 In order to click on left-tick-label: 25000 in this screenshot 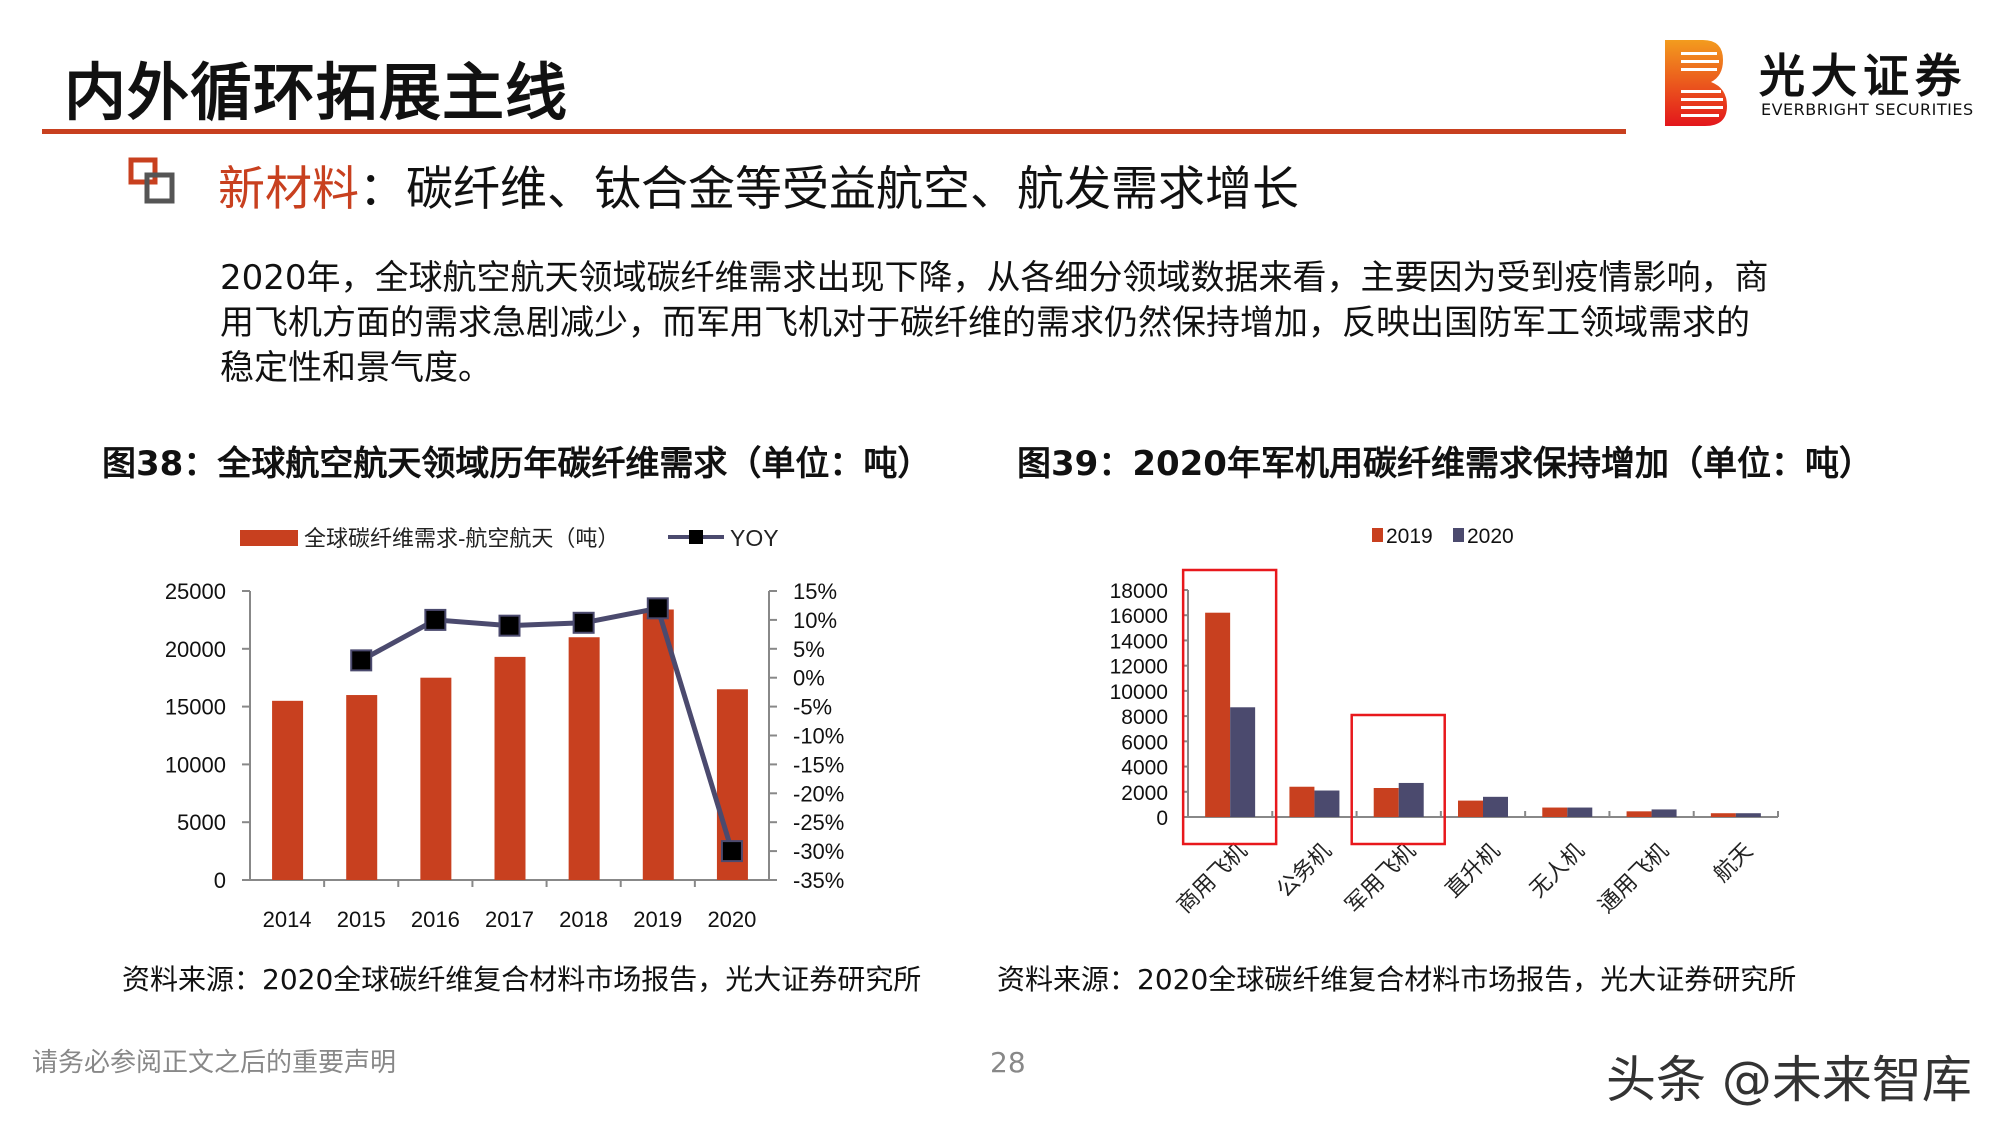, I will do `click(195, 591)`.